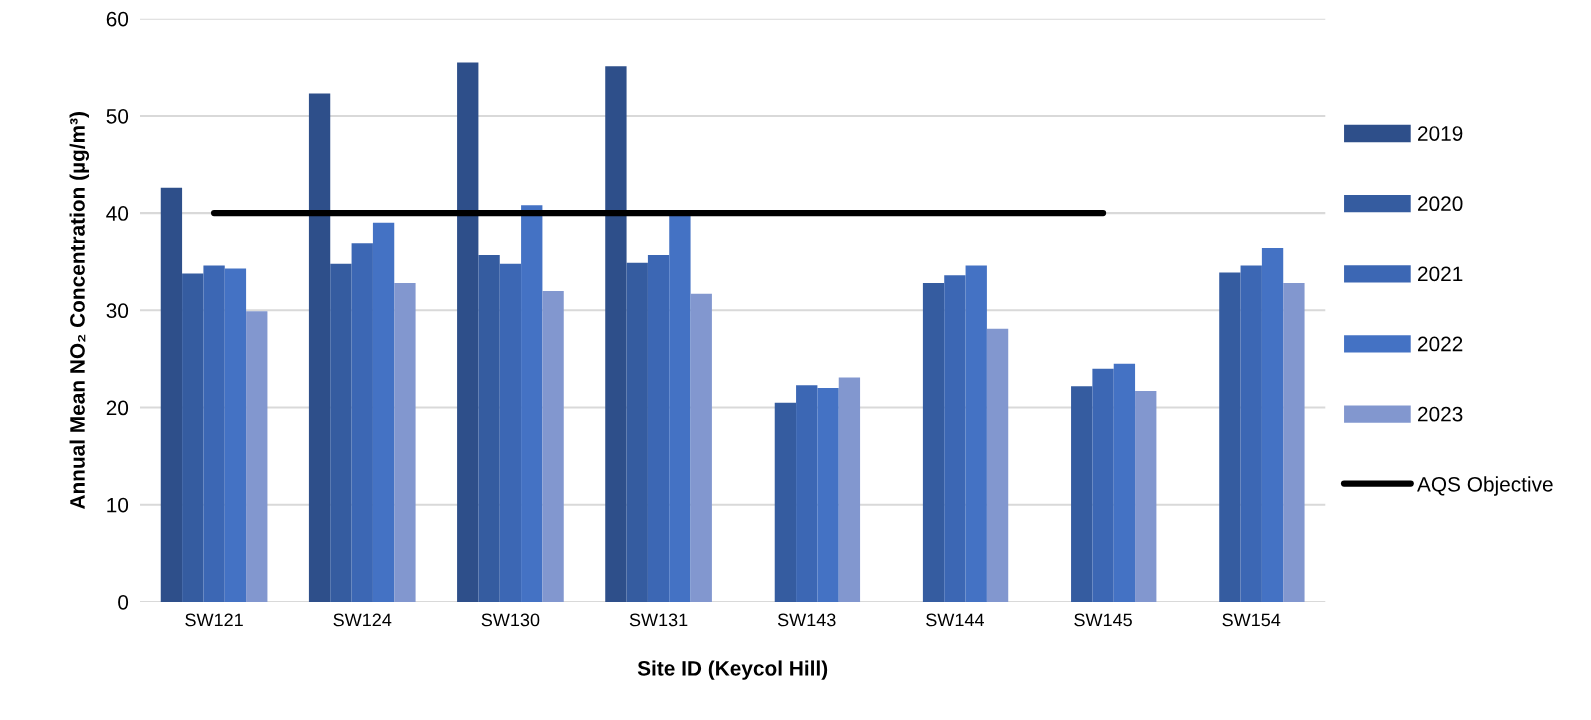  Describe the element at coordinates (658, 620) in the screenshot. I see `x-tick-label: SW131` at that location.